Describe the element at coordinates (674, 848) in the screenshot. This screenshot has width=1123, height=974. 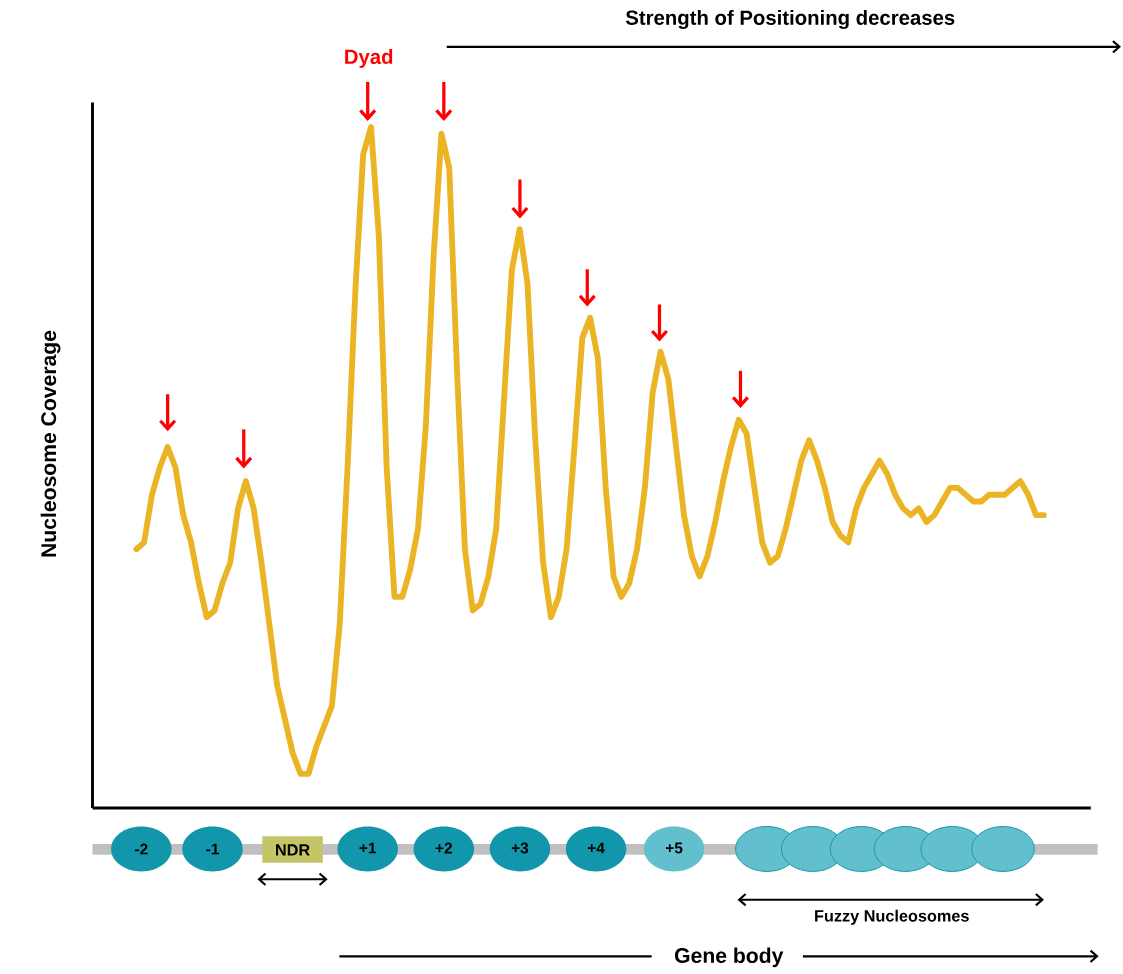
I see `text: +5` at that location.